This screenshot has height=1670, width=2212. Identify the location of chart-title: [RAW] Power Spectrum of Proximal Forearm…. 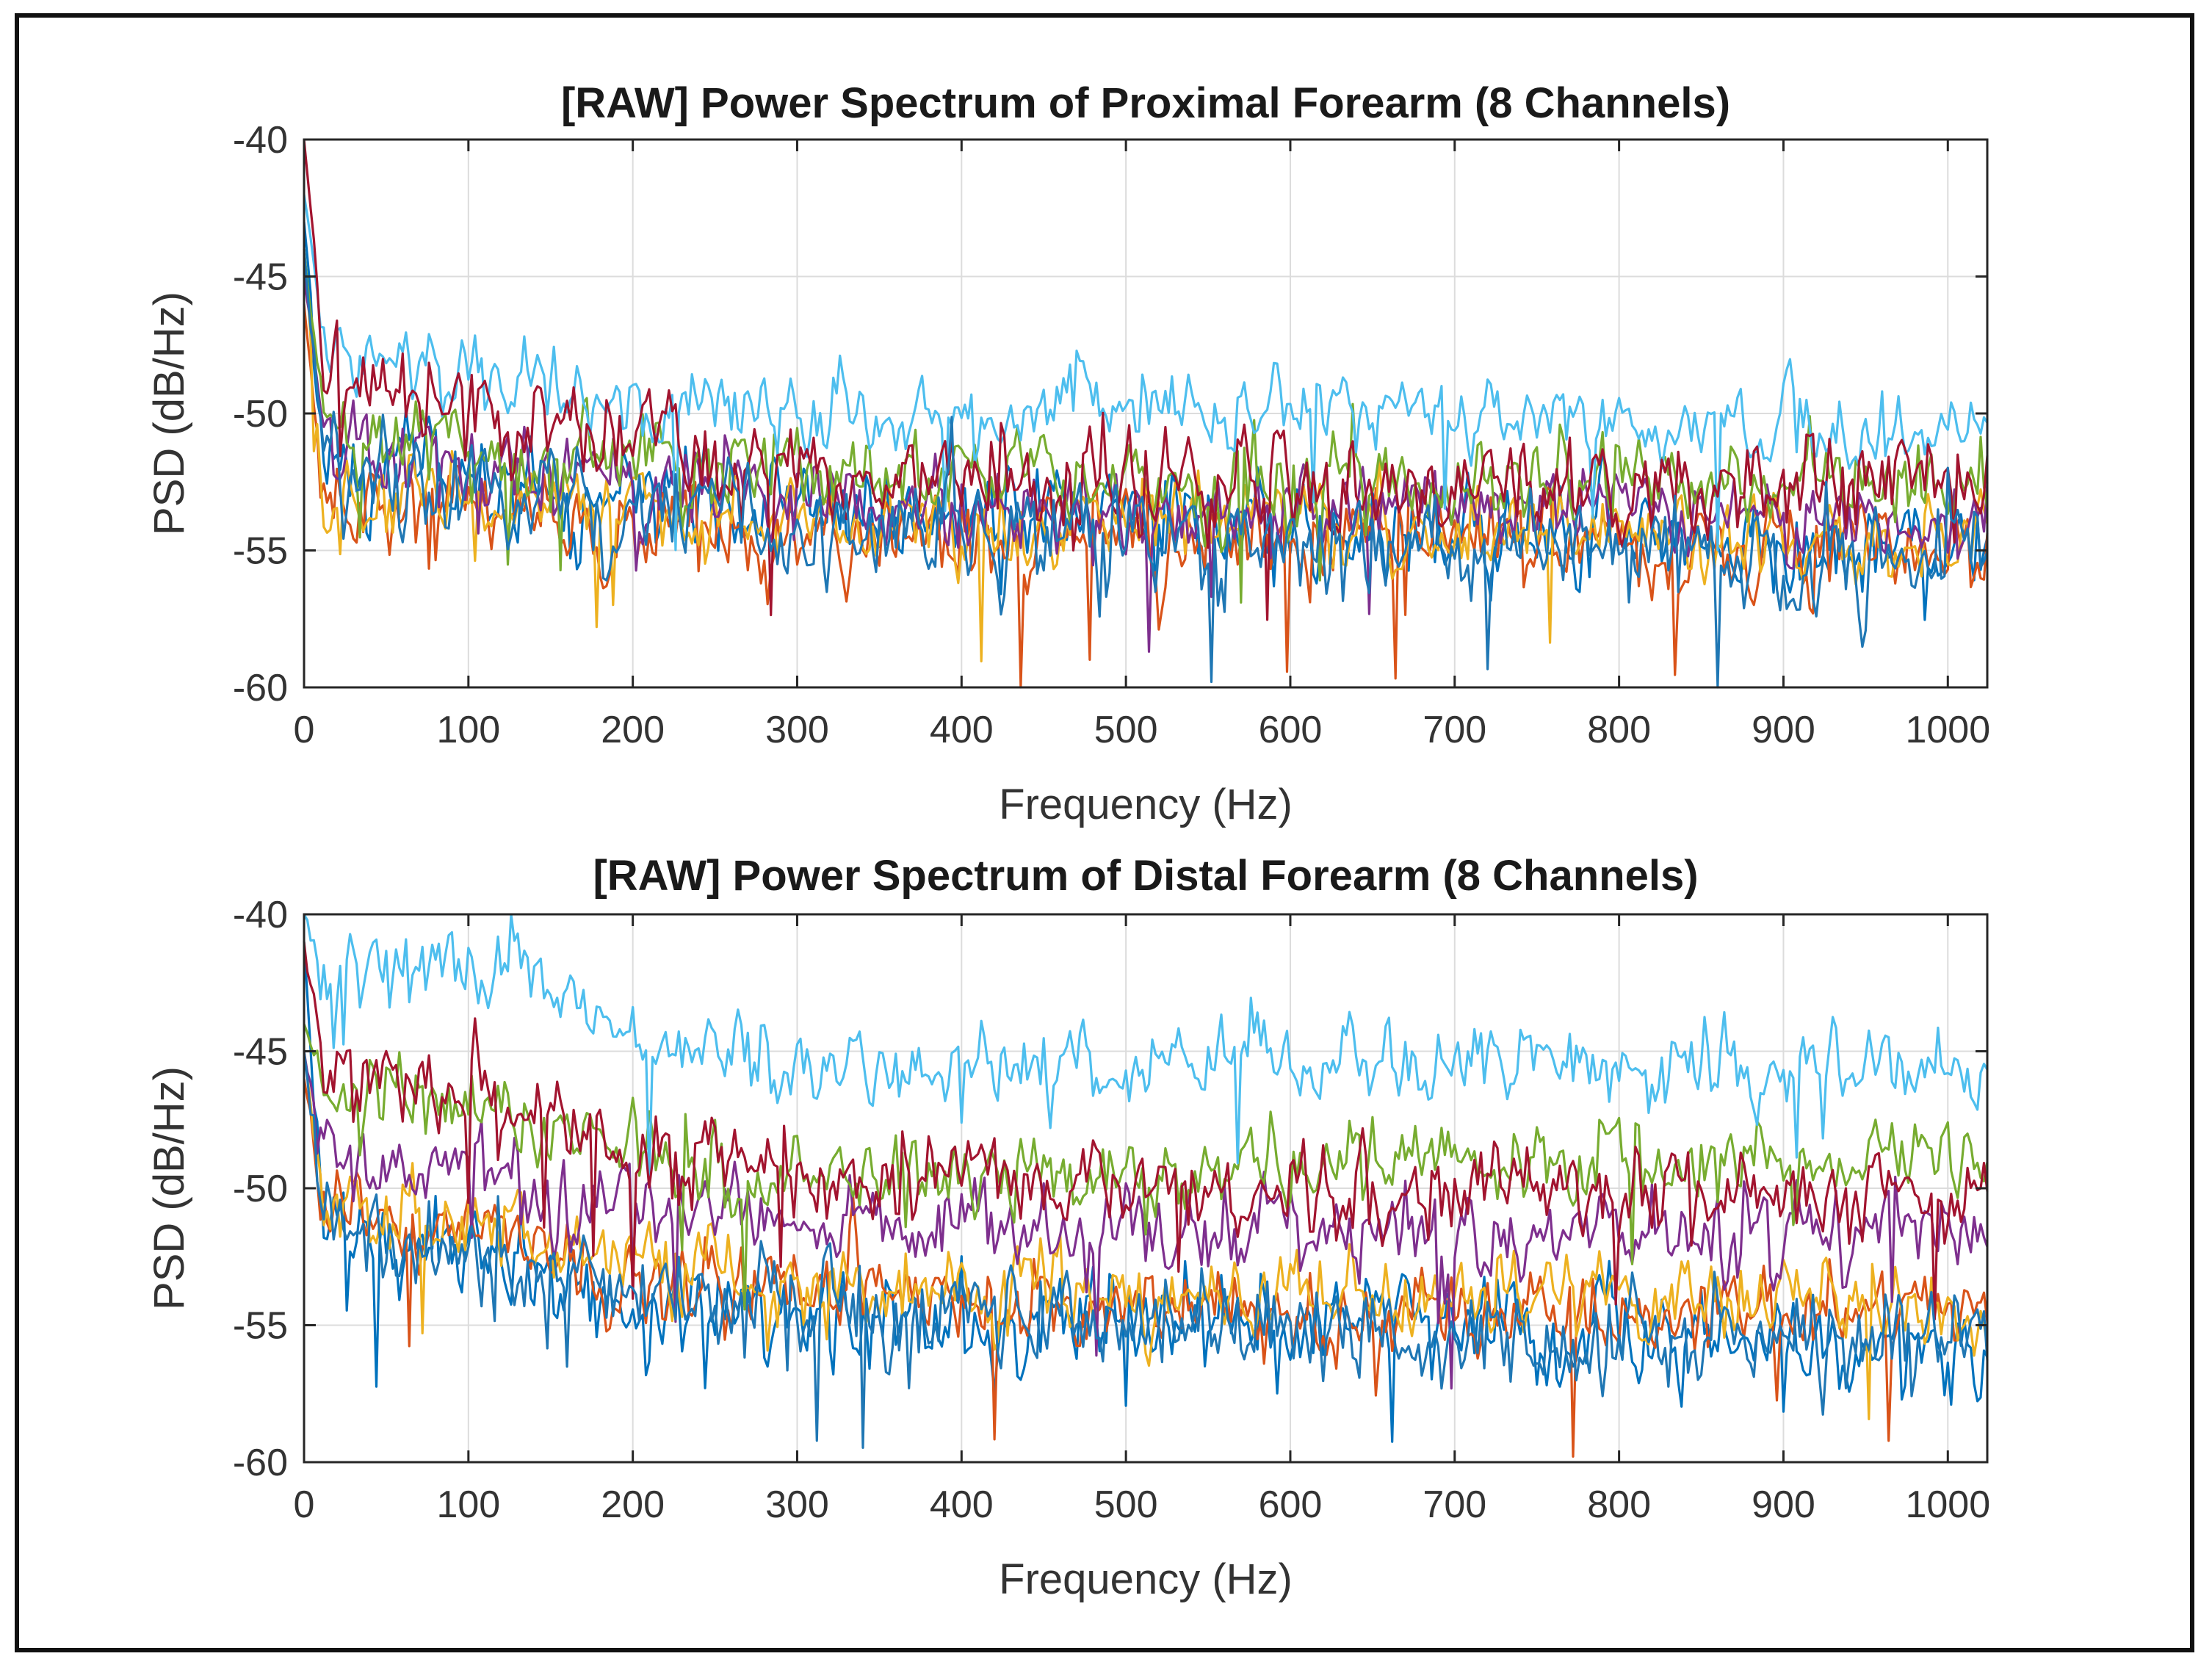
(1146, 103).